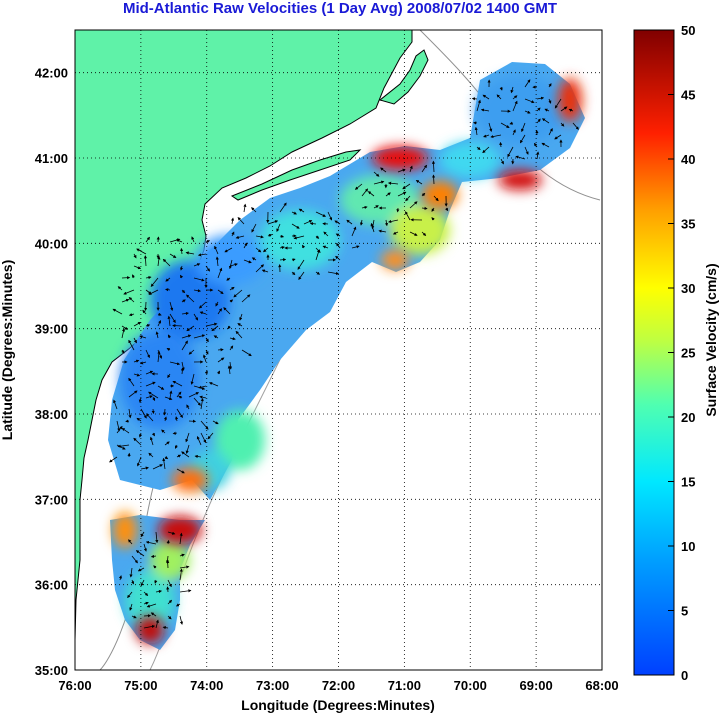  Describe the element at coordinates (272, 685) in the screenshot. I see `x-tick-label: 73:00` at that location.